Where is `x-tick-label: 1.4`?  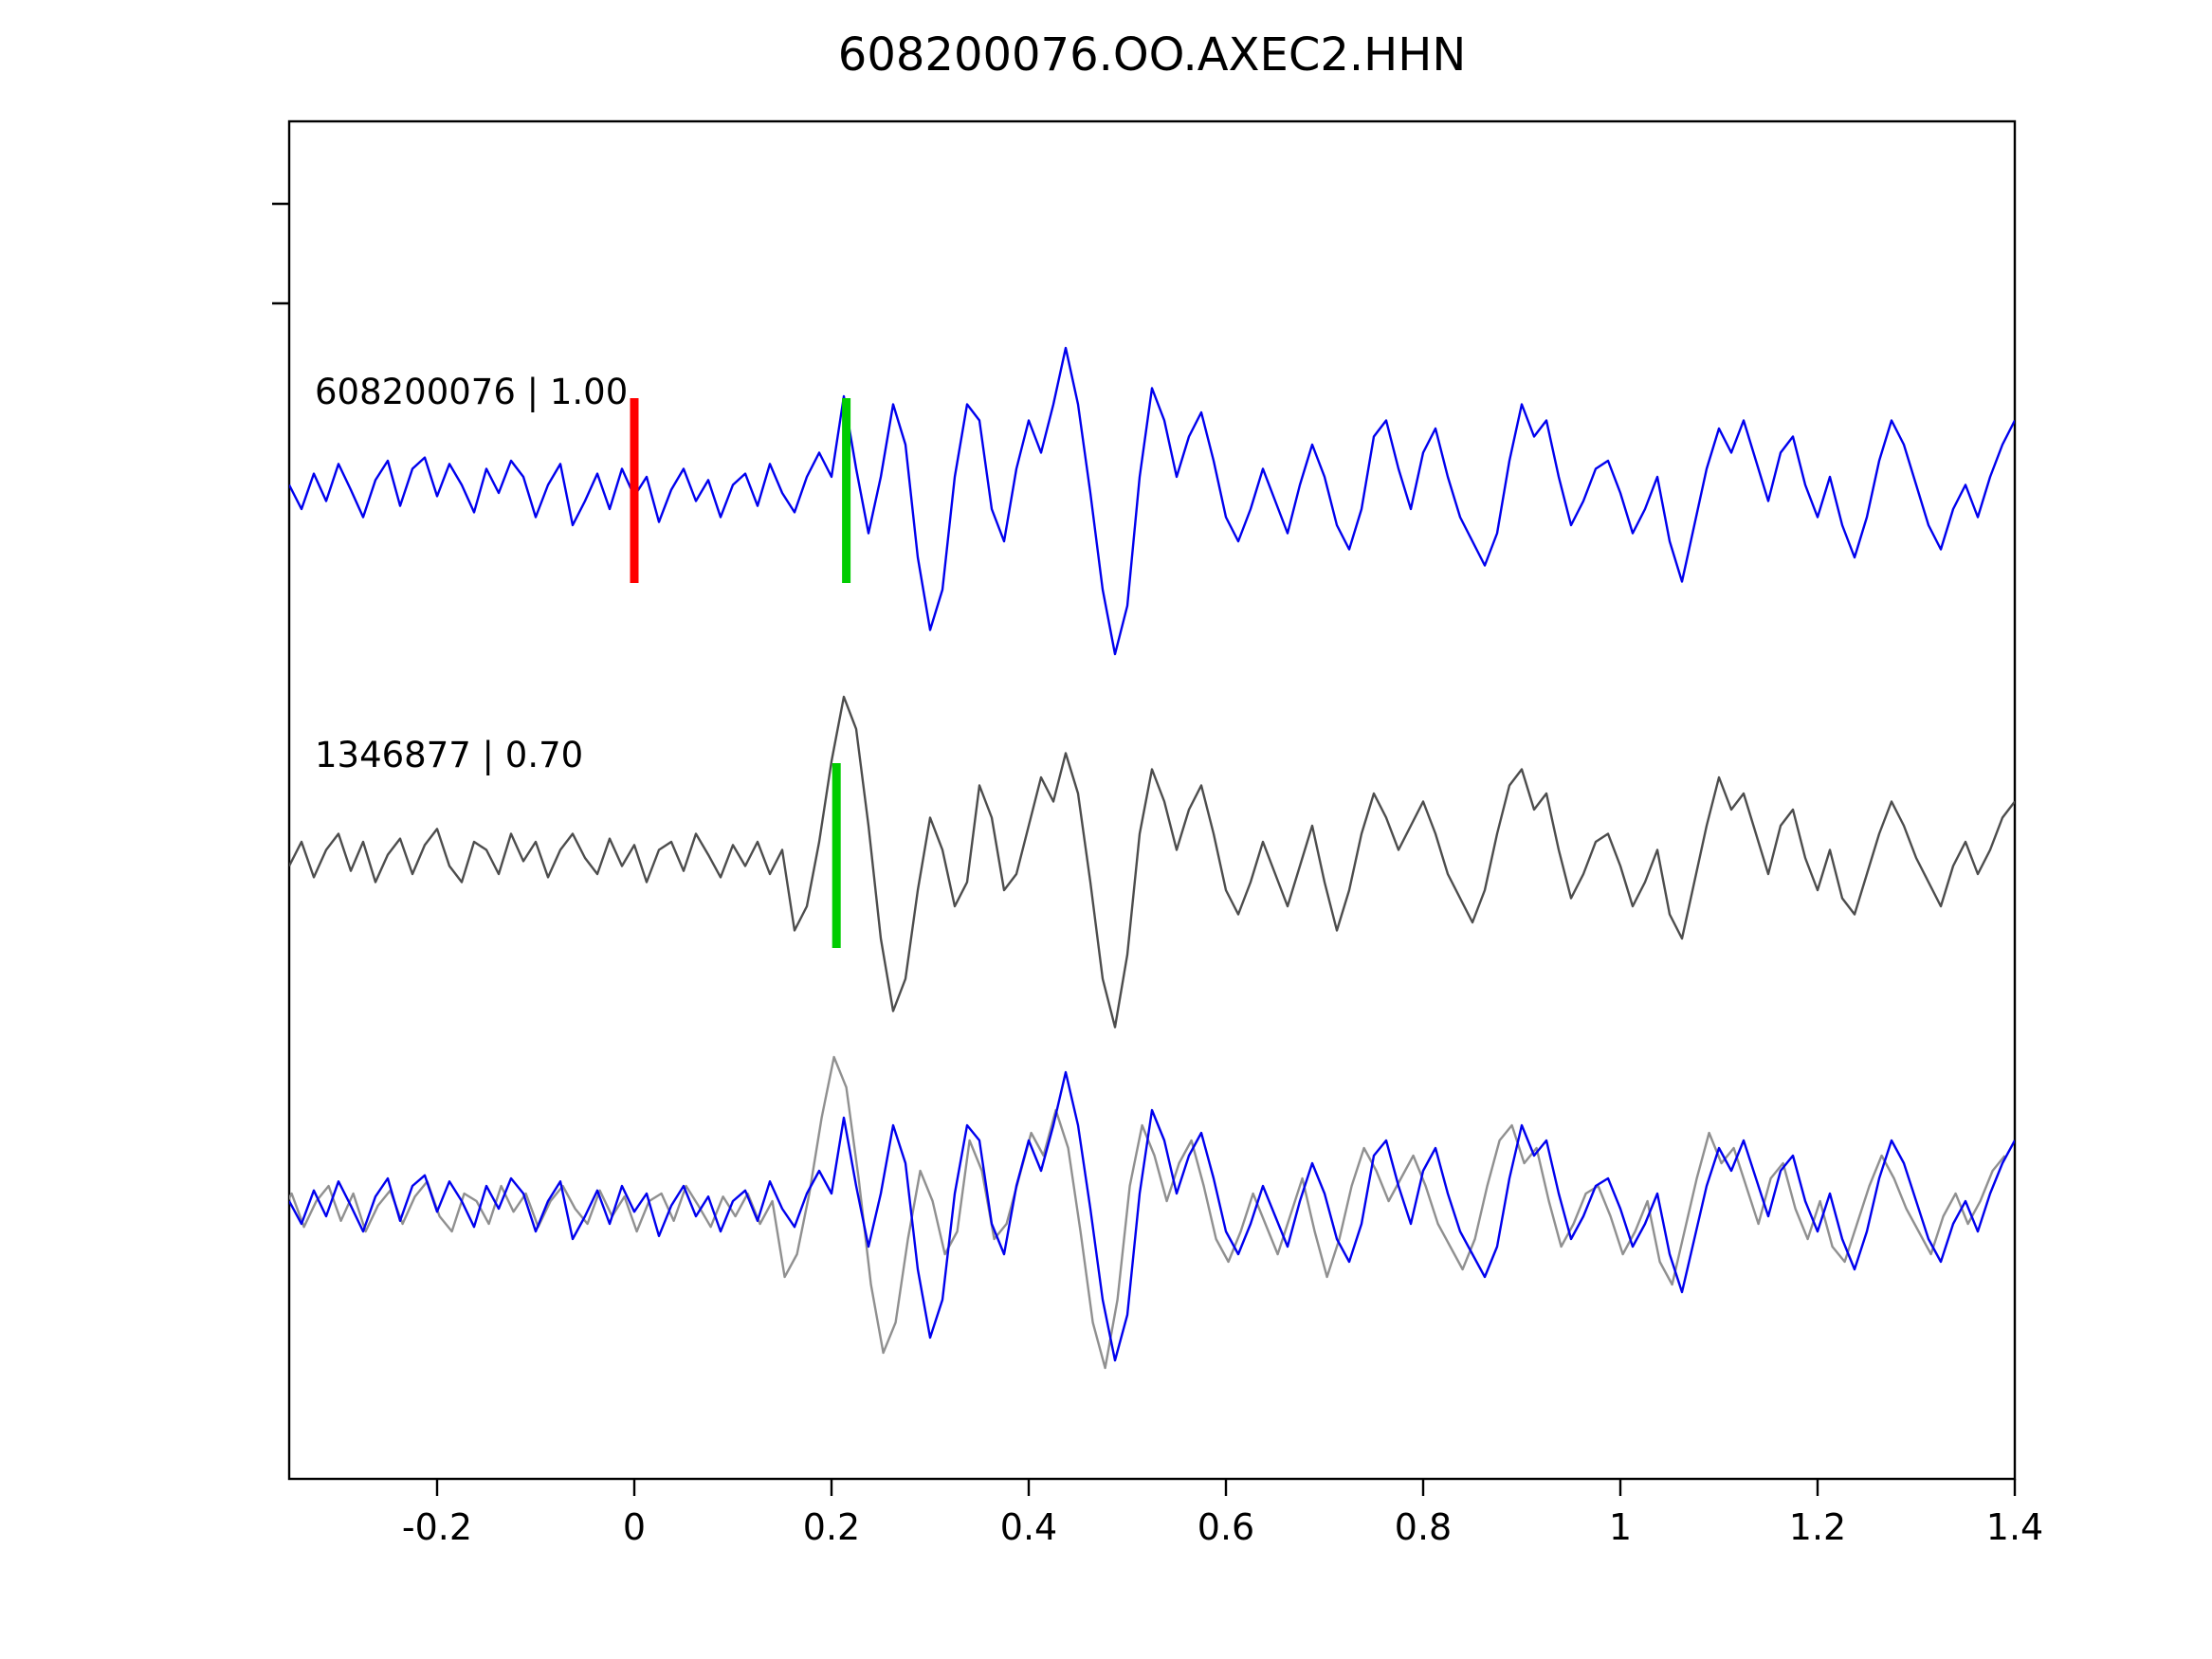 x-tick-label: 1.4 is located at coordinates (2014, 1527).